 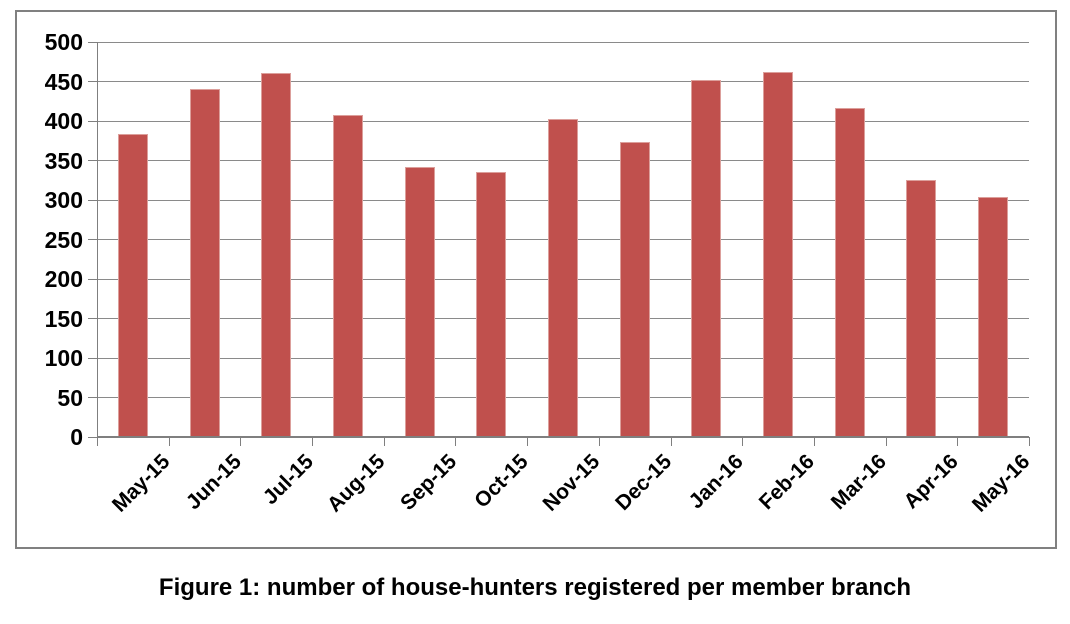 I want to click on y-axis-tick-label: 150, so click(x=63, y=318).